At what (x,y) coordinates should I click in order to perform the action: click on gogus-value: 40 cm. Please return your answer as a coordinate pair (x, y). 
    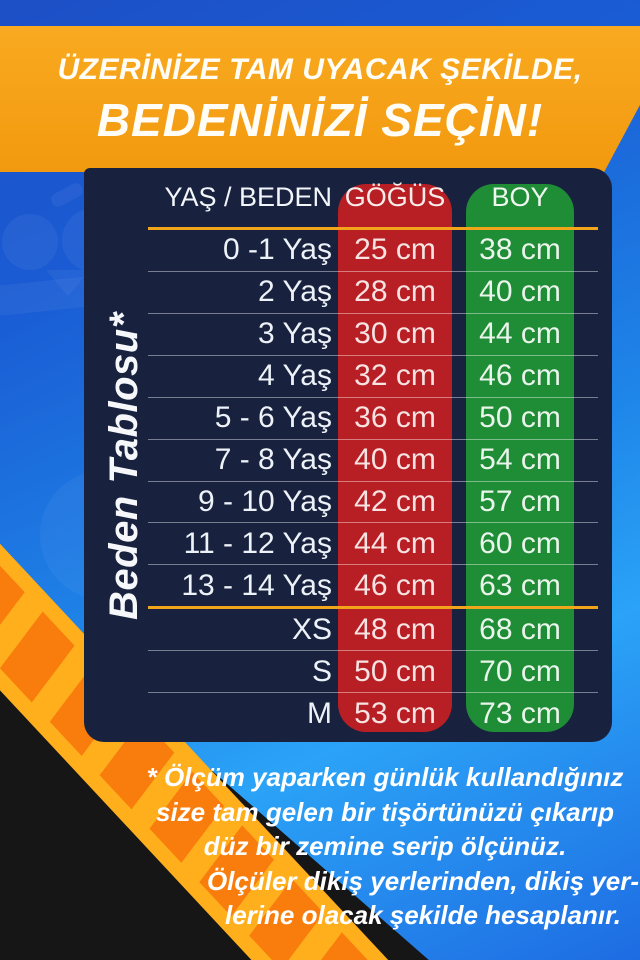
    Looking at the image, I should click on (395, 460).